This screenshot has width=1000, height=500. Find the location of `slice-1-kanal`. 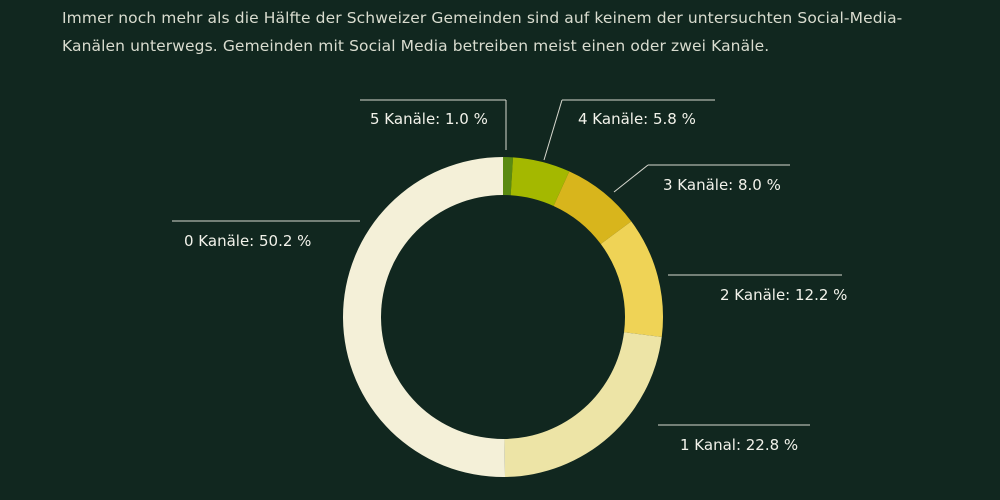

slice-1-kanal is located at coordinates (583, 404).